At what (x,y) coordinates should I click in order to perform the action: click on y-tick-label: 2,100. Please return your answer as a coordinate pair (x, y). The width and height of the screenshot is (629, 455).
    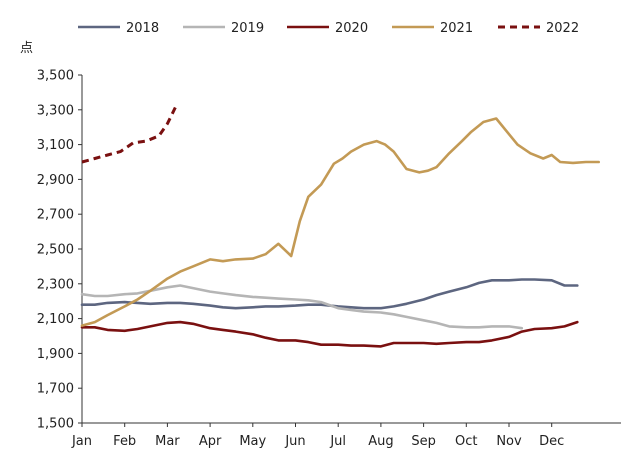
    Looking at the image, I should click on (55, 319).